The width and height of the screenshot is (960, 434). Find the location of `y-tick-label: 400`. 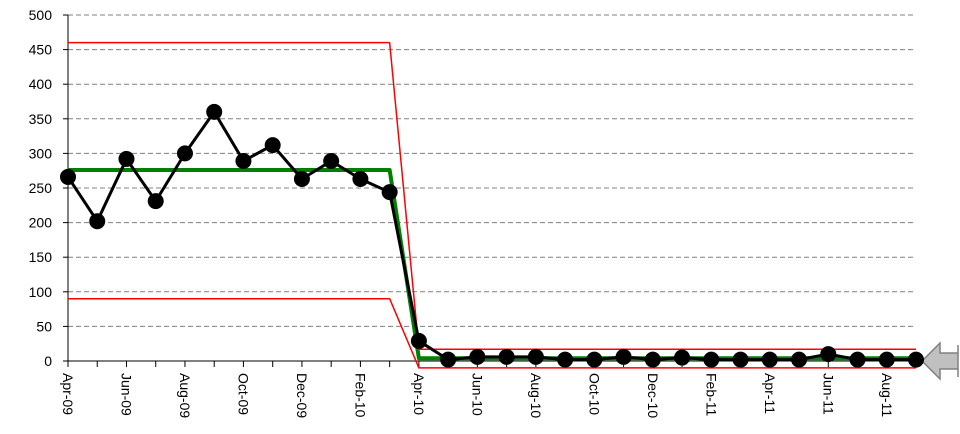

y-tick-label: 400 is located at coordinates (41, 84).